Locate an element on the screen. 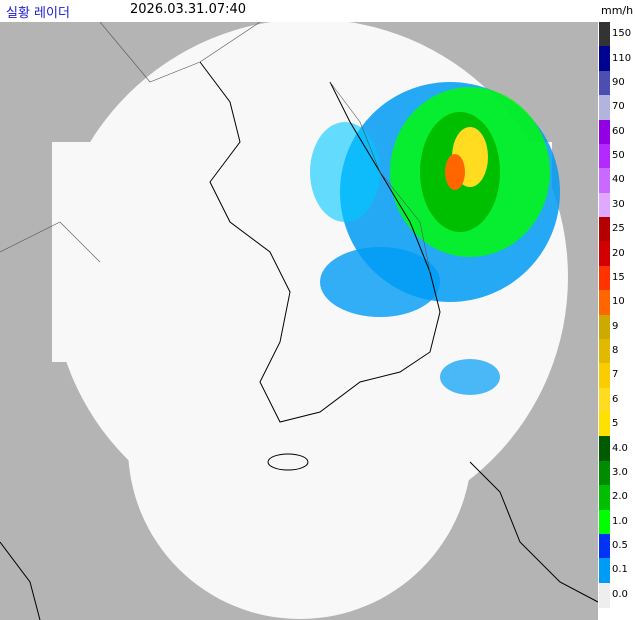  legend-label: 150 is located at coordinates (622, 34).